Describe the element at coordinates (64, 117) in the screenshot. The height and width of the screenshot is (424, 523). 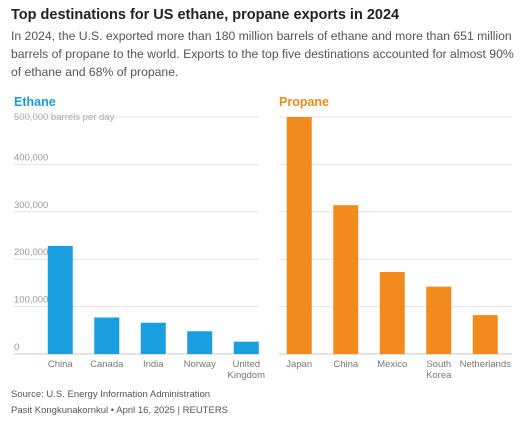
I see `ethane-unit-label: 500,000 barrels per day` at that location.